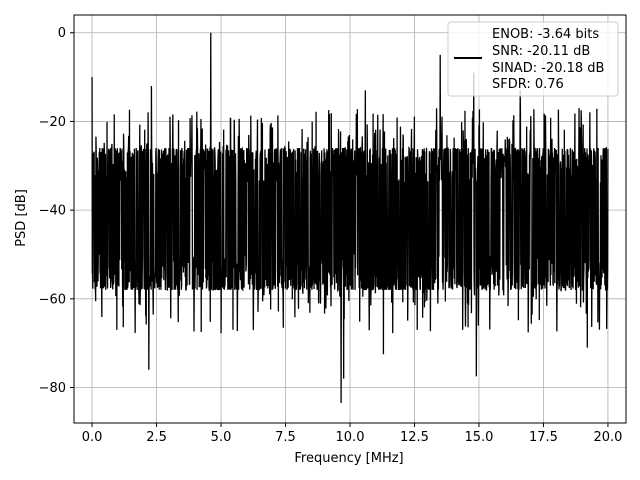 The width and height of the screenshot is (640, 480). I want to click on x-axis-label: Frequency [MHz], so click(348, 458).